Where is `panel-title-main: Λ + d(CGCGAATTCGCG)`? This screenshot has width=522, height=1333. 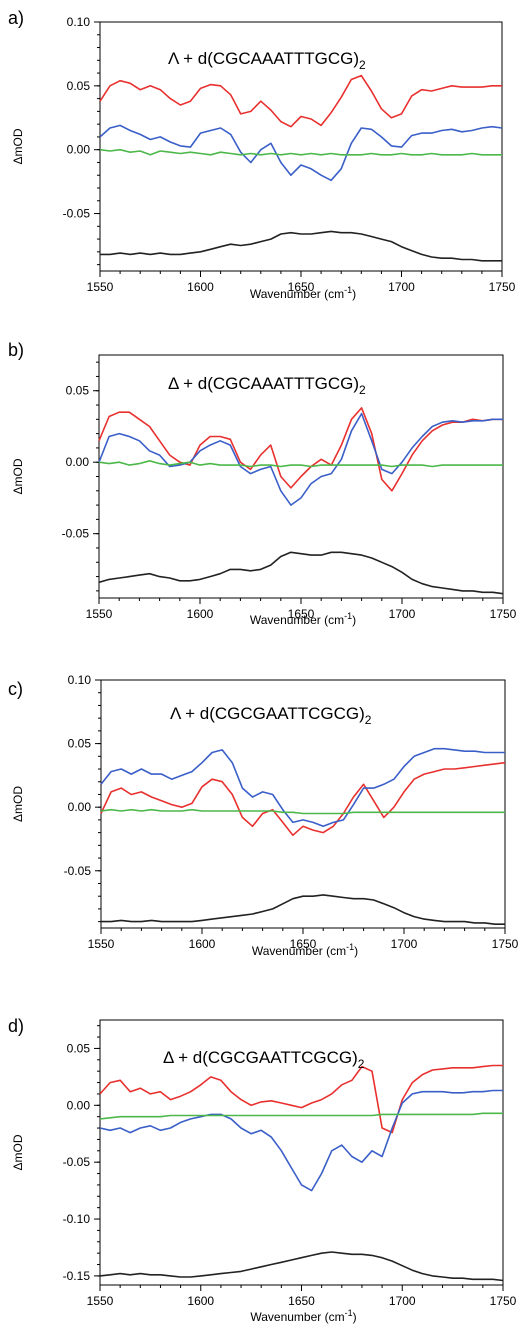 panel-title-main: Λ + d(CGCGAATTCGCG) is located at coordinates (267, 713).